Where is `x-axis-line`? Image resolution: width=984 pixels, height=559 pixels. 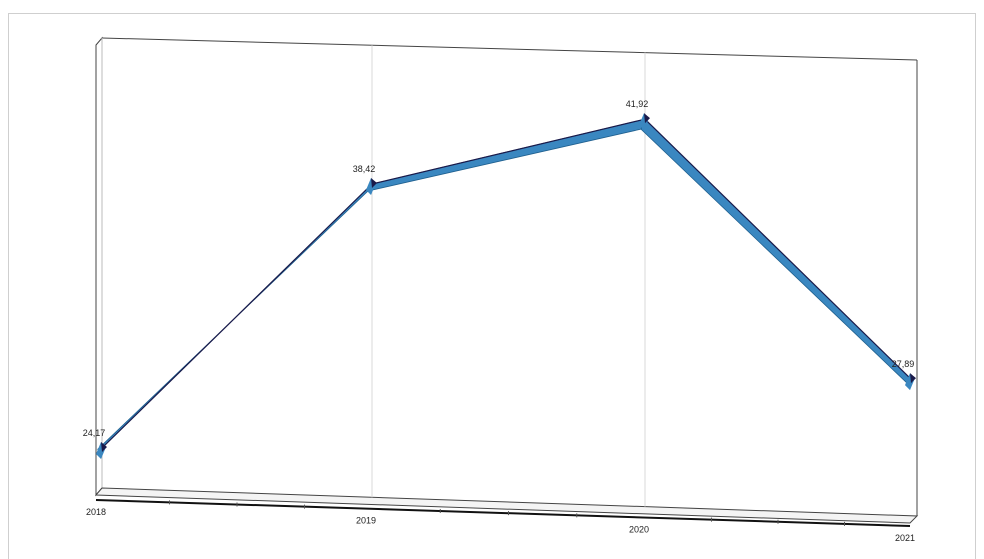 x-axis-line is located at coordinates (503, 513).